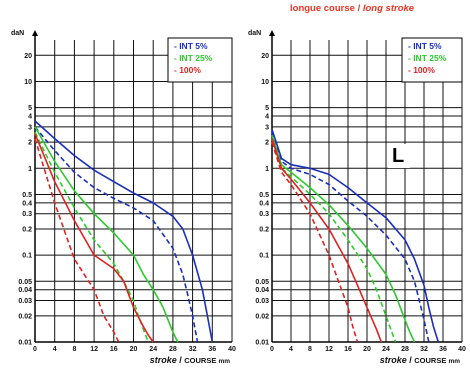 The height and width of the screenshot is (369, 470). I want to click on title-fr: longue course, so click(322, 8).